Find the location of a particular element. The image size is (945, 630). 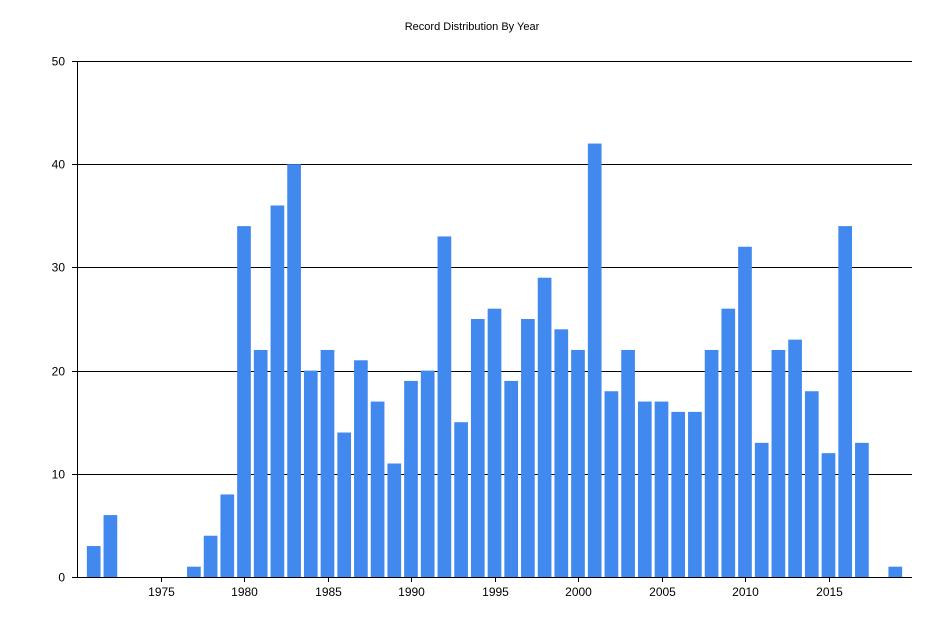

y-tick-label: 40 is located at coordinates (59, 165).